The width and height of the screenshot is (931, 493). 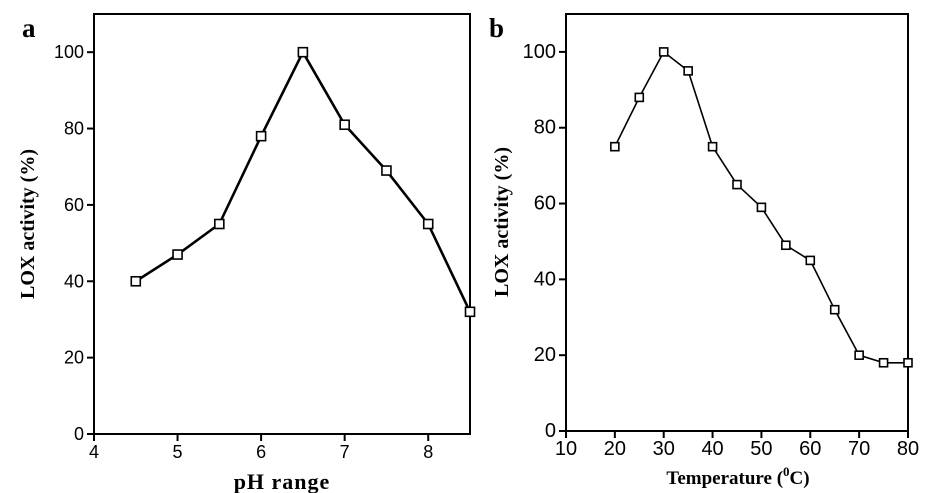 What do you see at coordinates (539, 52) in the screenshot?
I see `panel-b-ytick-label: 100` at bounding box center [539, 52].